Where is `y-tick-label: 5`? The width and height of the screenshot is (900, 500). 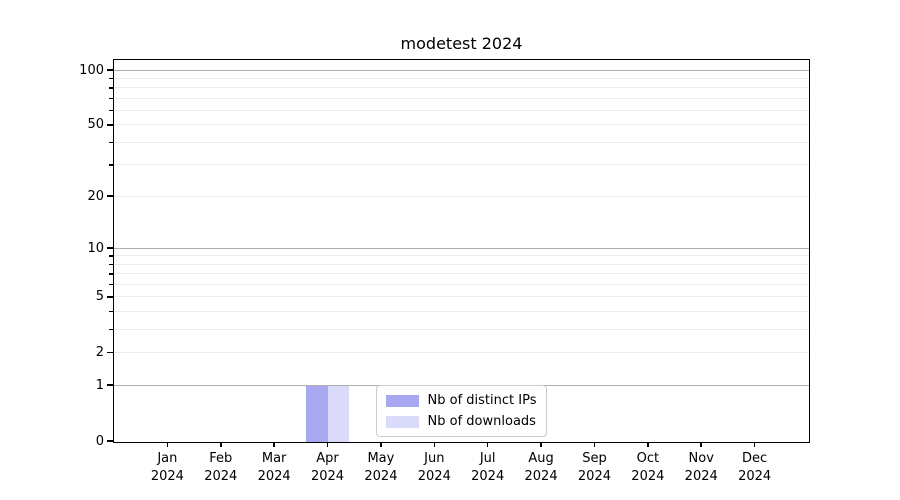 y-tick-label: 5 is located at coordinates (99, 297).